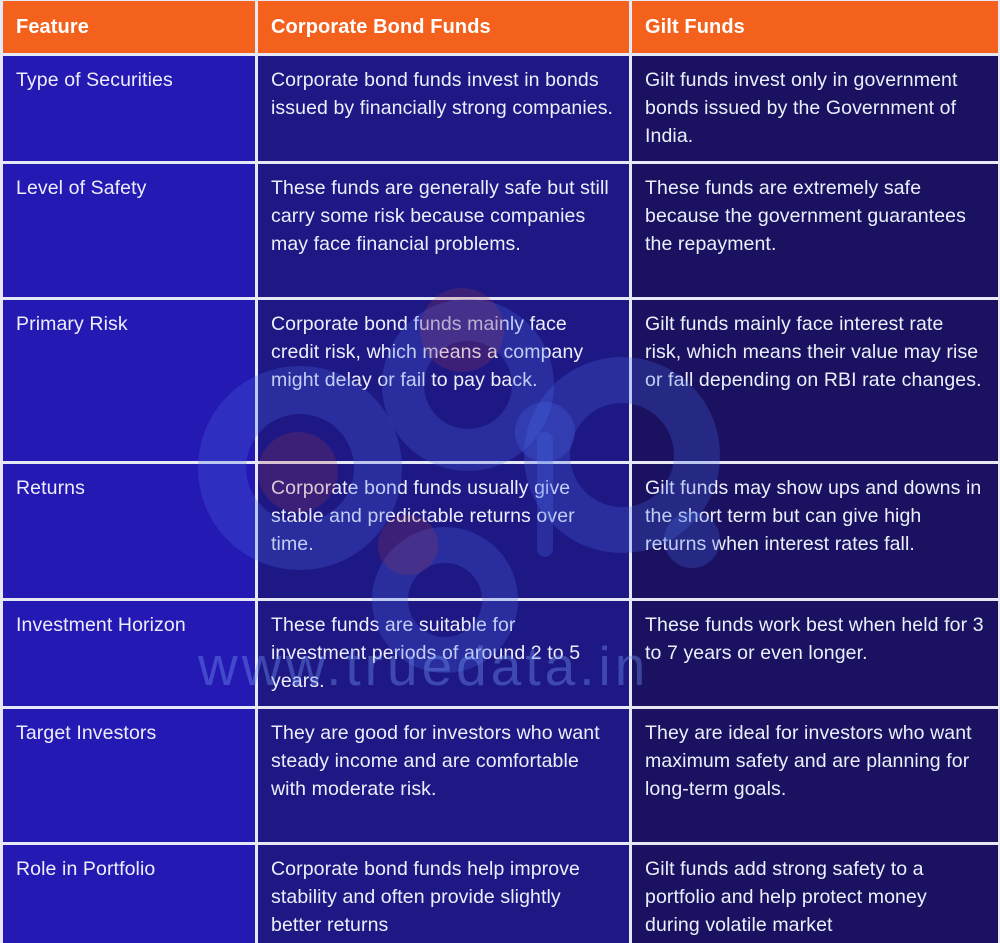 Image resolution: width=1000 pixels, height=943 pixels. What do you see at coordinates (52, 27) in the screenshot?
I see `column-header-feature-label: Feature` at bounding box center [52, 27].